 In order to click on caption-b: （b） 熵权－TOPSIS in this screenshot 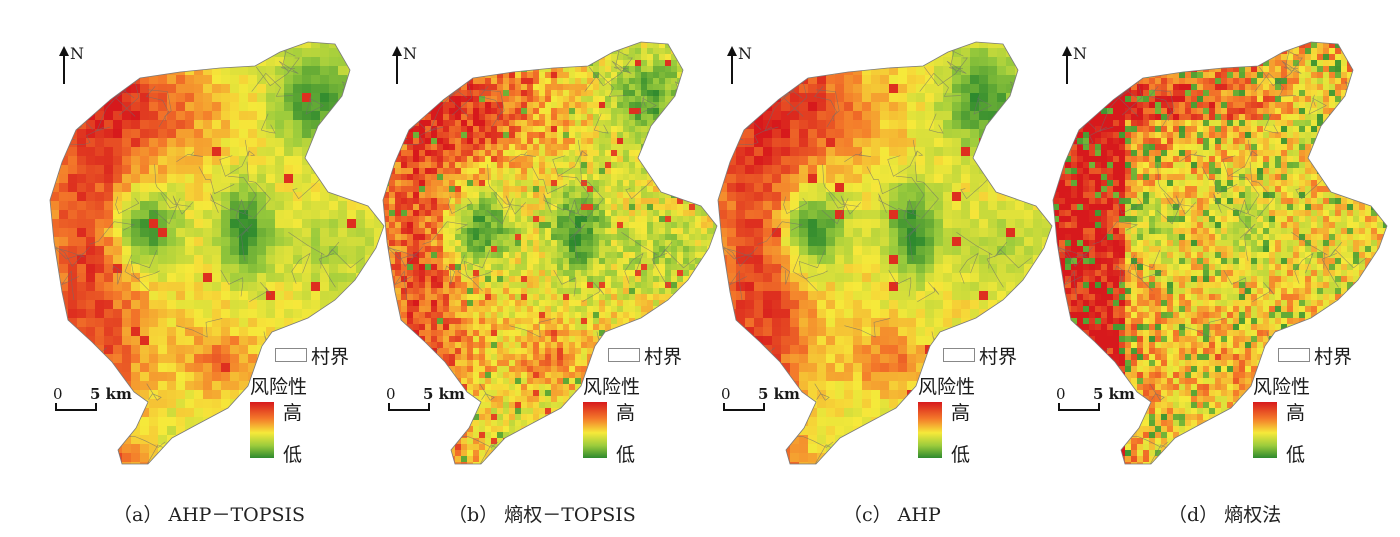, I will do `click(542, 515)`.